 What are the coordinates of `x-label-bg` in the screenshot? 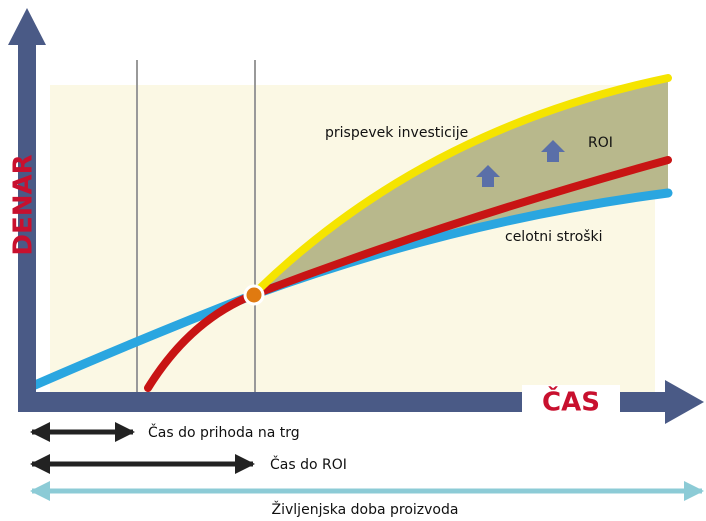 It's located at (571, 402).